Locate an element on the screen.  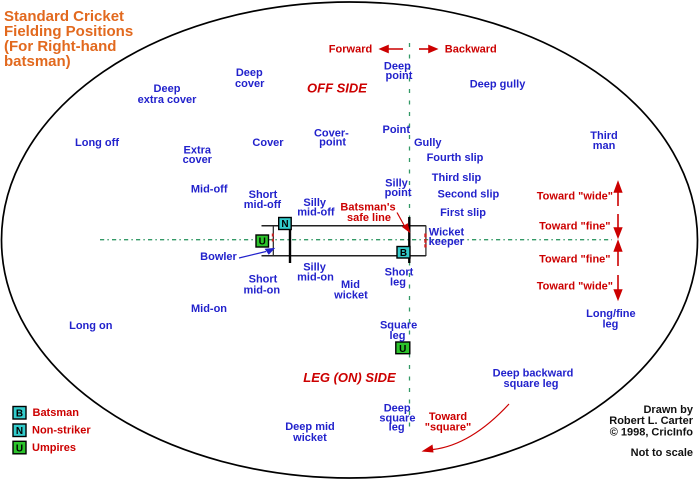
svg-text: Deep mid is located at coordinates (310, 427).